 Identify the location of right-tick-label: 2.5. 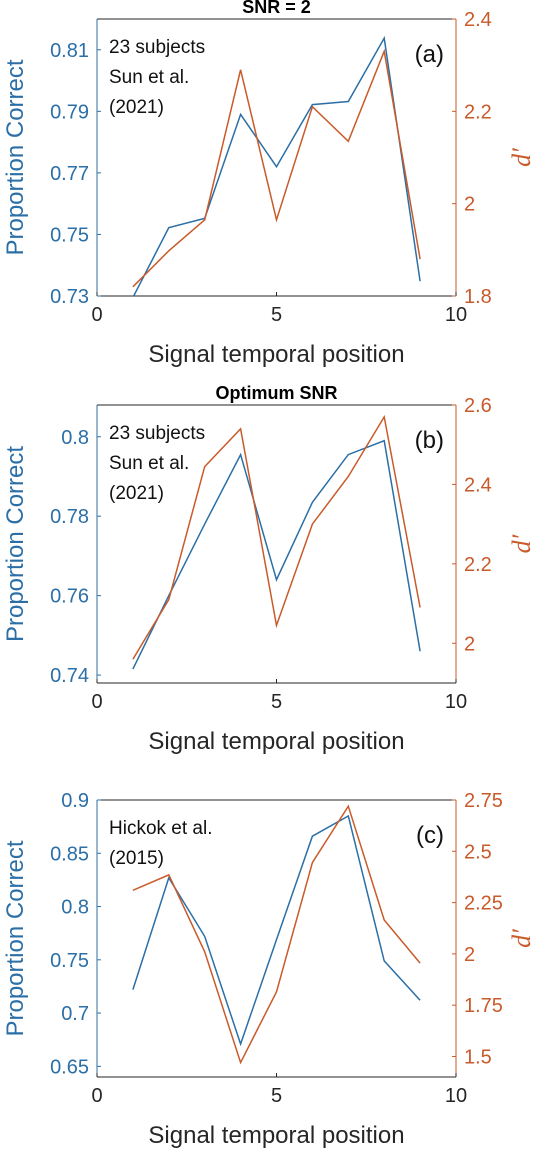
(478, 852).